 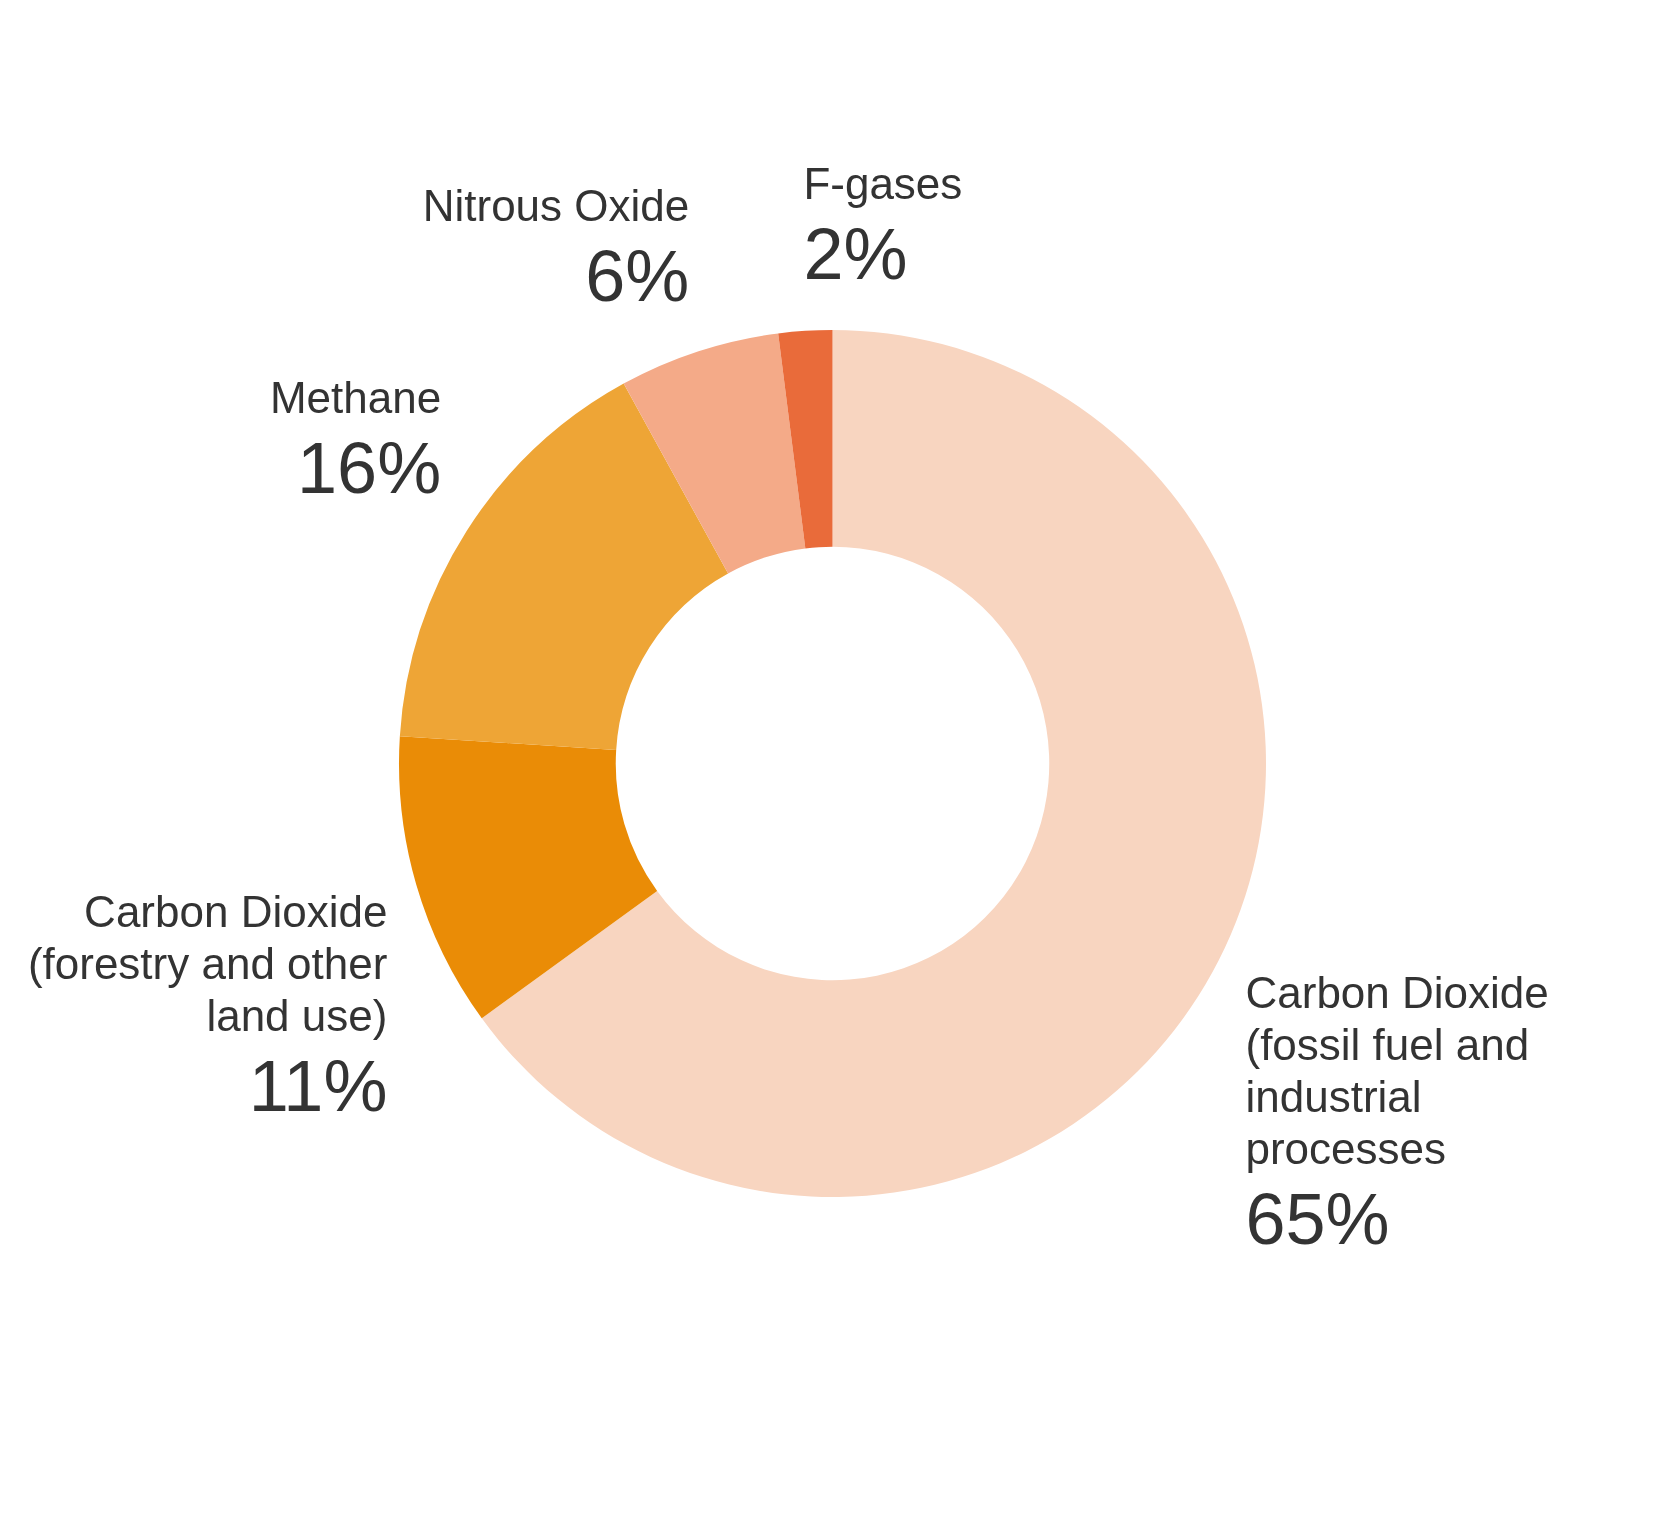 I want to click on data-label: 6%, so click(x=637, y=275).